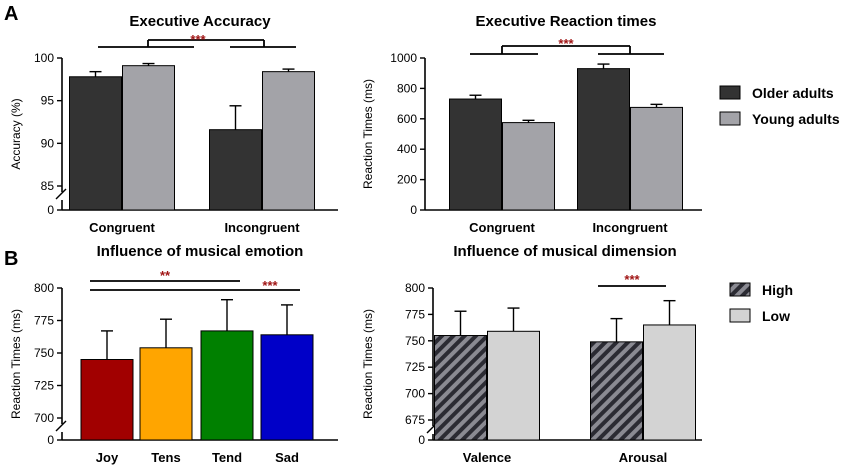 The image size is (850, 468). Describe the element at coordinates (793, 93) in the screenshot. I see `legend-label: Older adults` at that location.